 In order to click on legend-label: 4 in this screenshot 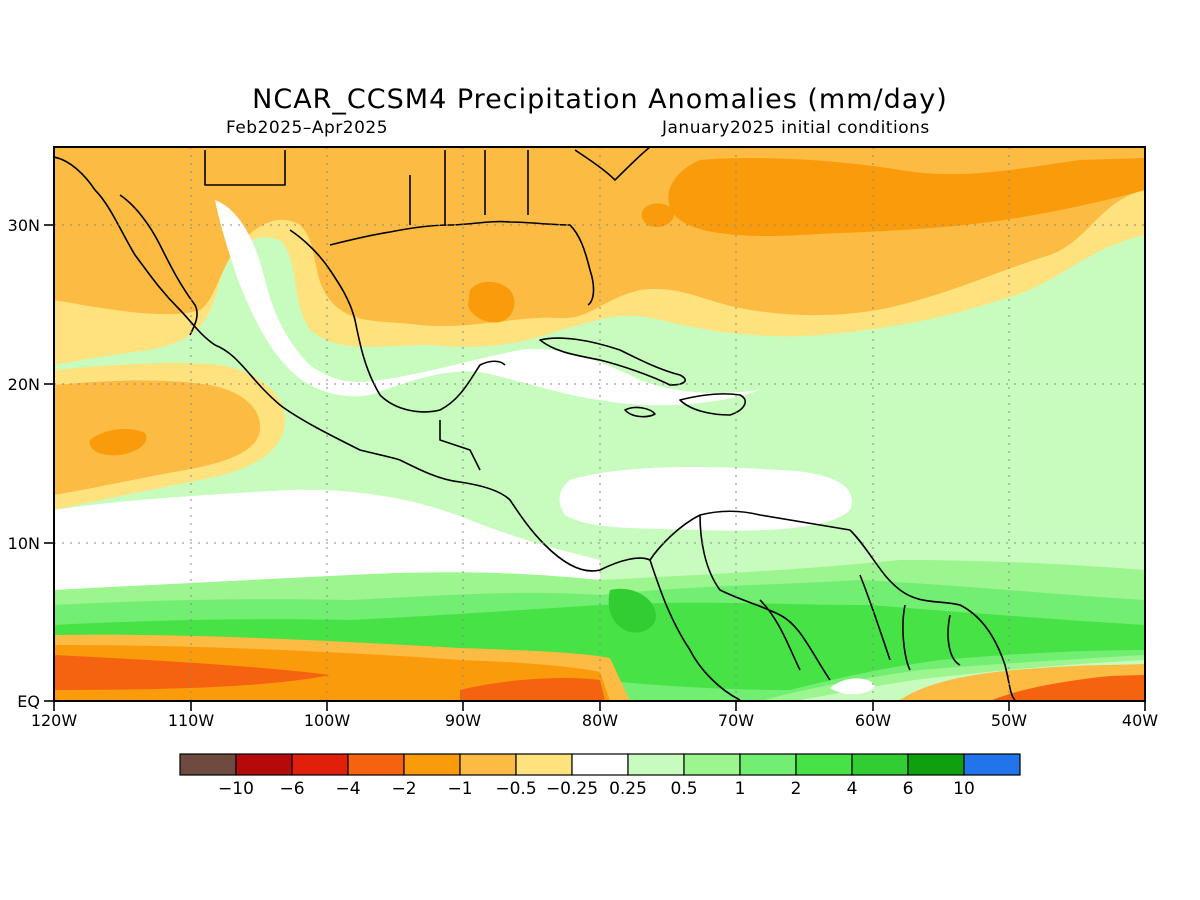, I will do `click(852, 789)`.